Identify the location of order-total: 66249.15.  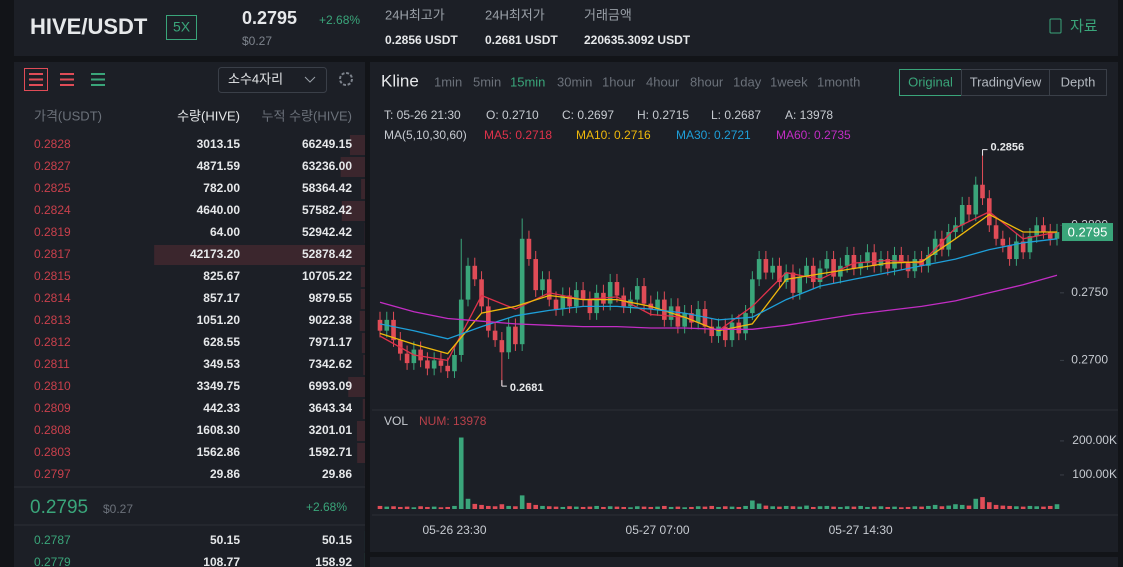
(327, 144).